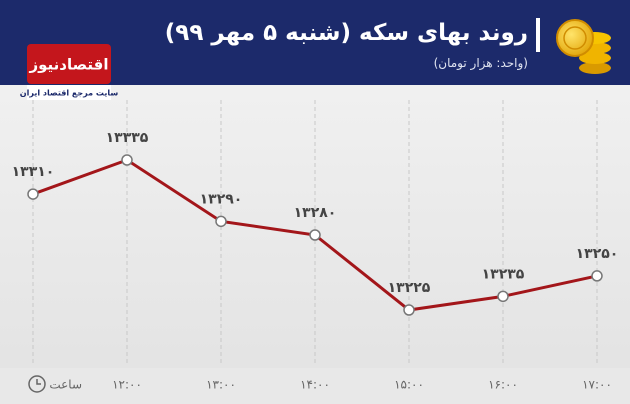 The width and height of the screenshot is (630, 404). Describe the element at coordinates (33, 172) in the screenshot. I see `data-label: ۱۳۳۱۰` at that location.